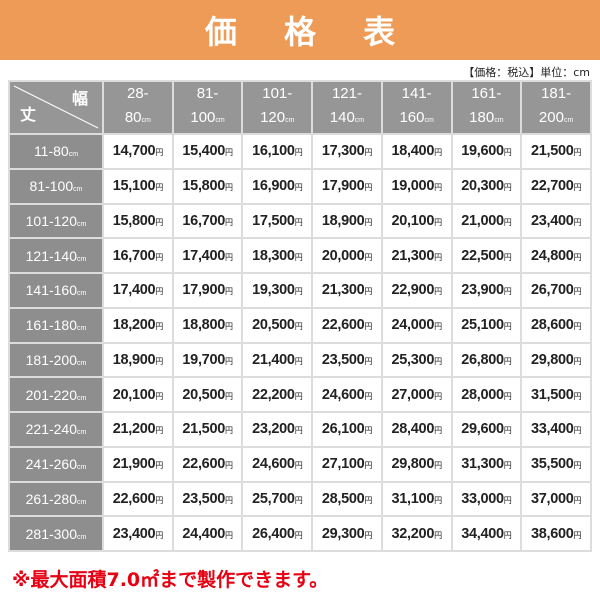 This screenshot has width=600, height=600. What do you see at coordinates (347, 533) in the screenshot?
I see `price-cell: 29,300円` at bounding box center [347, 533].